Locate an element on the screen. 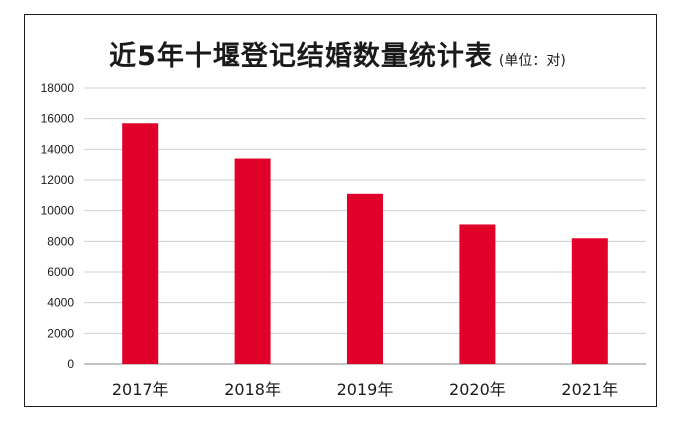  chart-title-block: 近5年十堰登记结婚数量统计表 (单位：对) is located at coordinates (337, 53).